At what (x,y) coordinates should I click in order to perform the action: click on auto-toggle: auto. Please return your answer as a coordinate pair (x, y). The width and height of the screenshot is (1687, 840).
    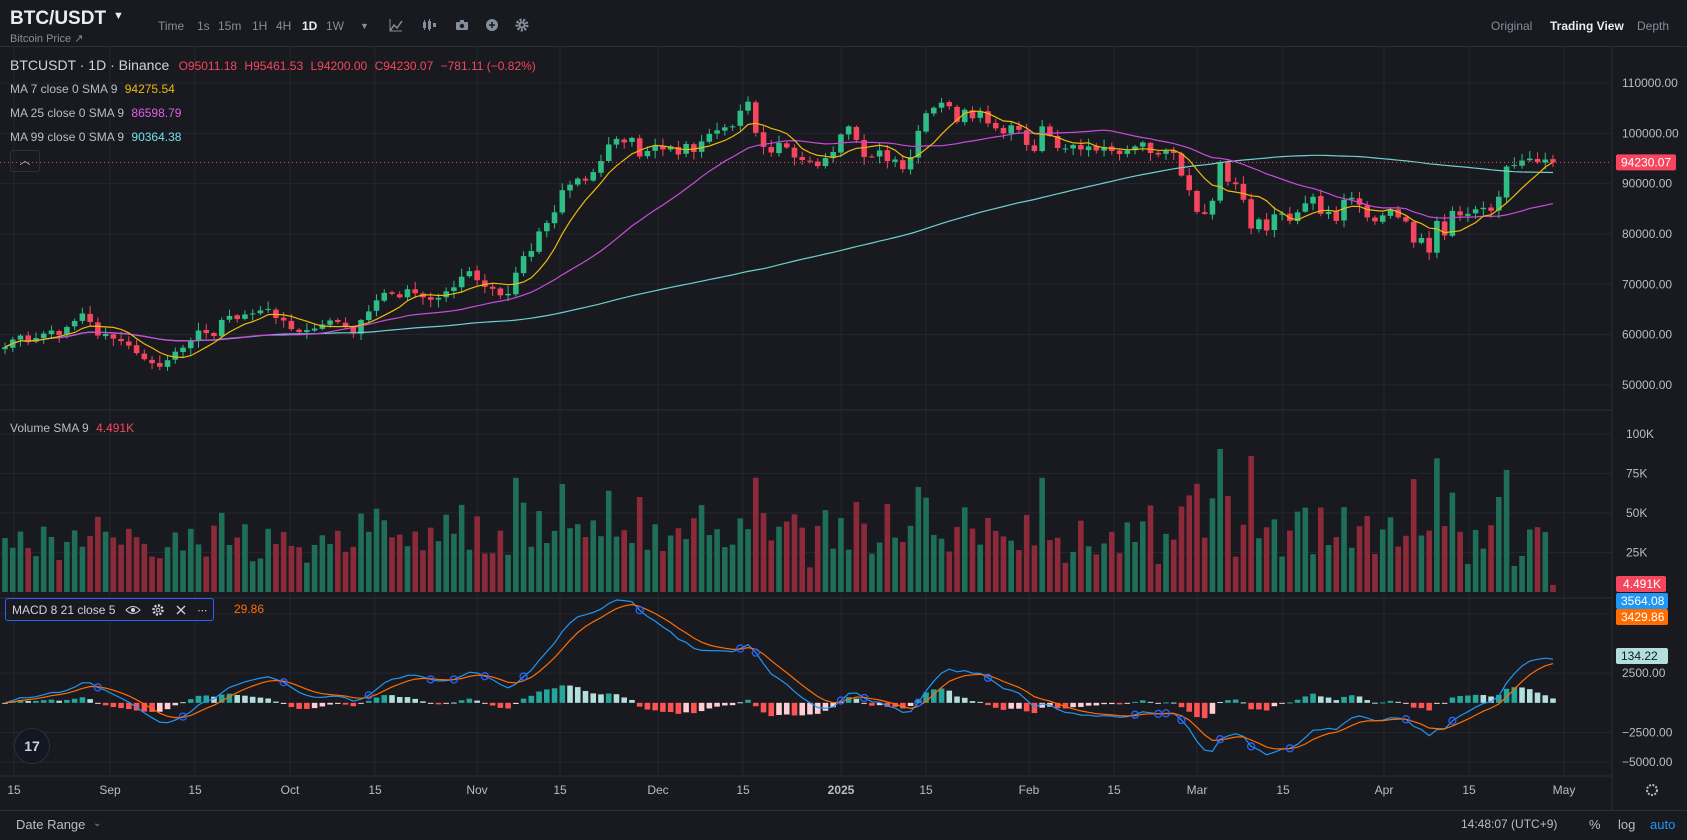
    Looking at the image, I should click on (1663, 824).